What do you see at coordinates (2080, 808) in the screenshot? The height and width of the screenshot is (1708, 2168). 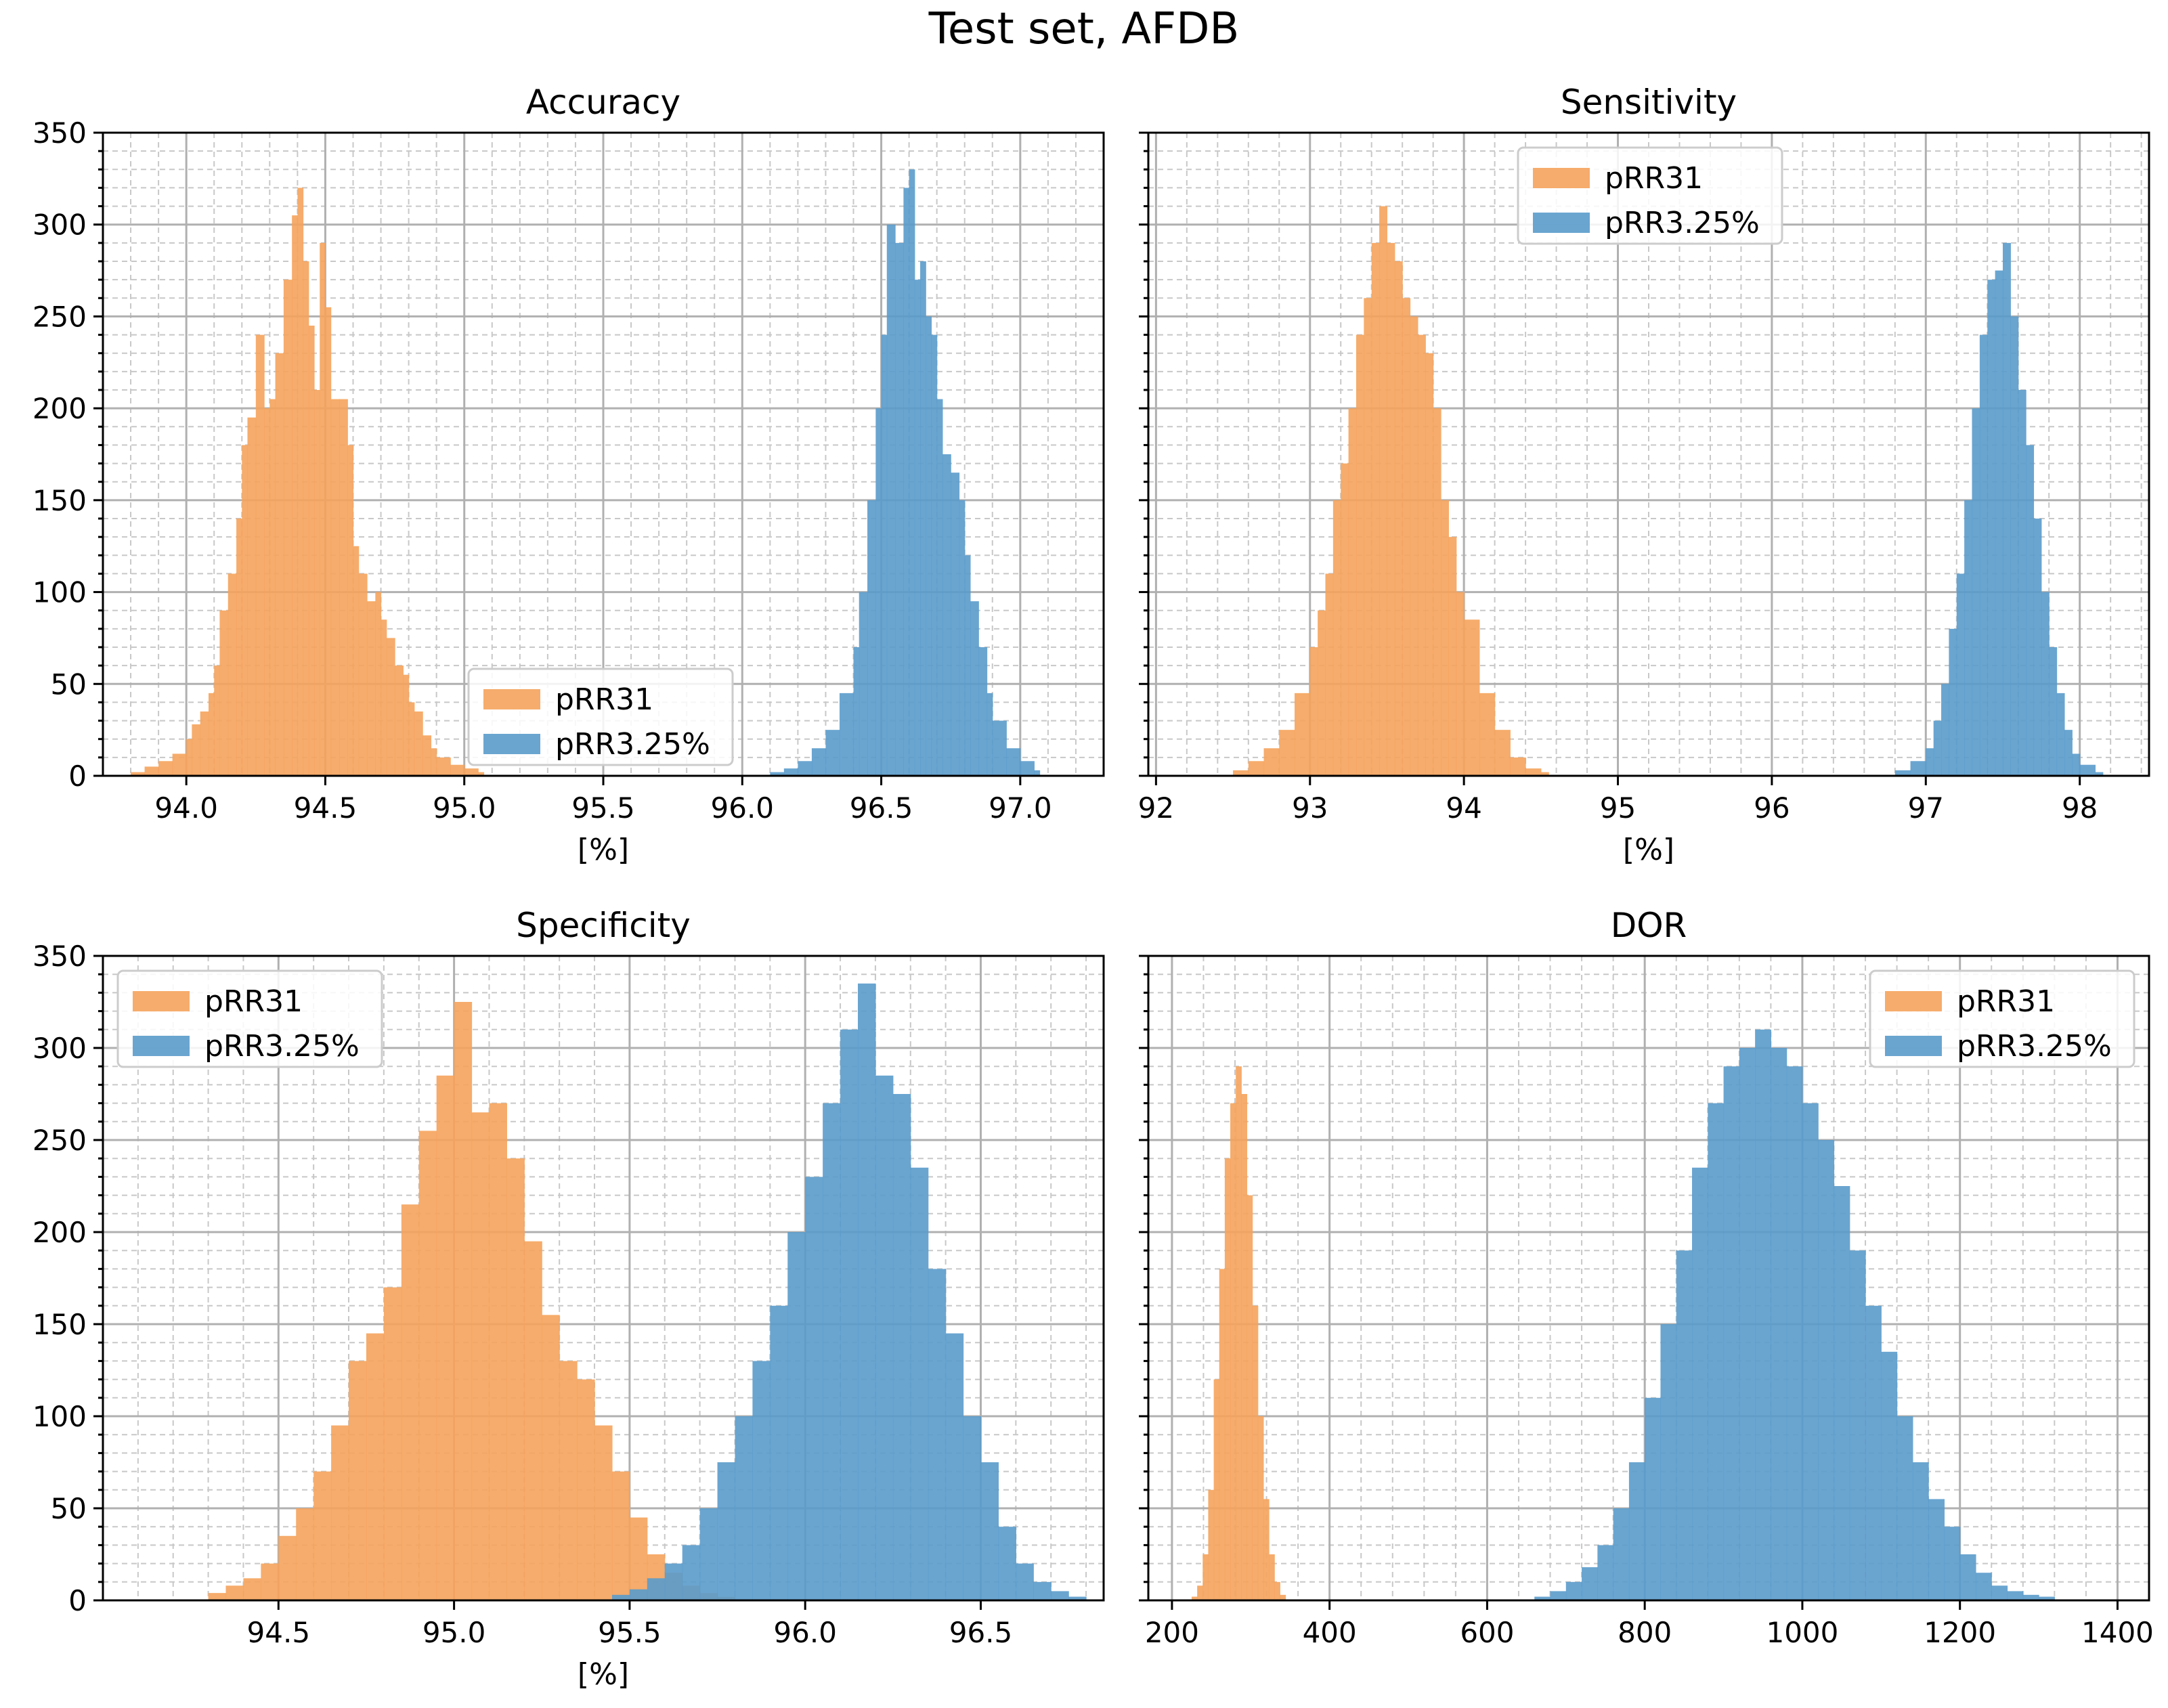 I see `x-tick-label: 98` at bounding box center [2080, 808].